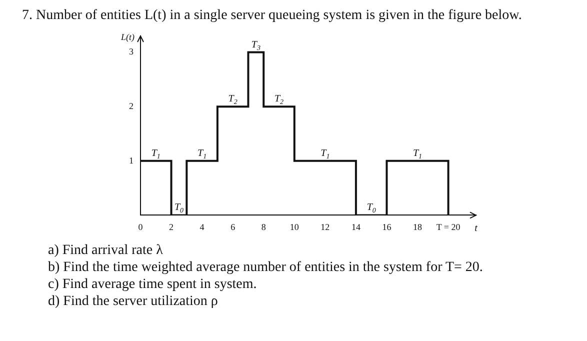 This screenshot has height=341, width=587. What do you see at coordinates (356, 227) in the screenshot?
I see `x-tick-label: 14` at bounding box center [356, 227].